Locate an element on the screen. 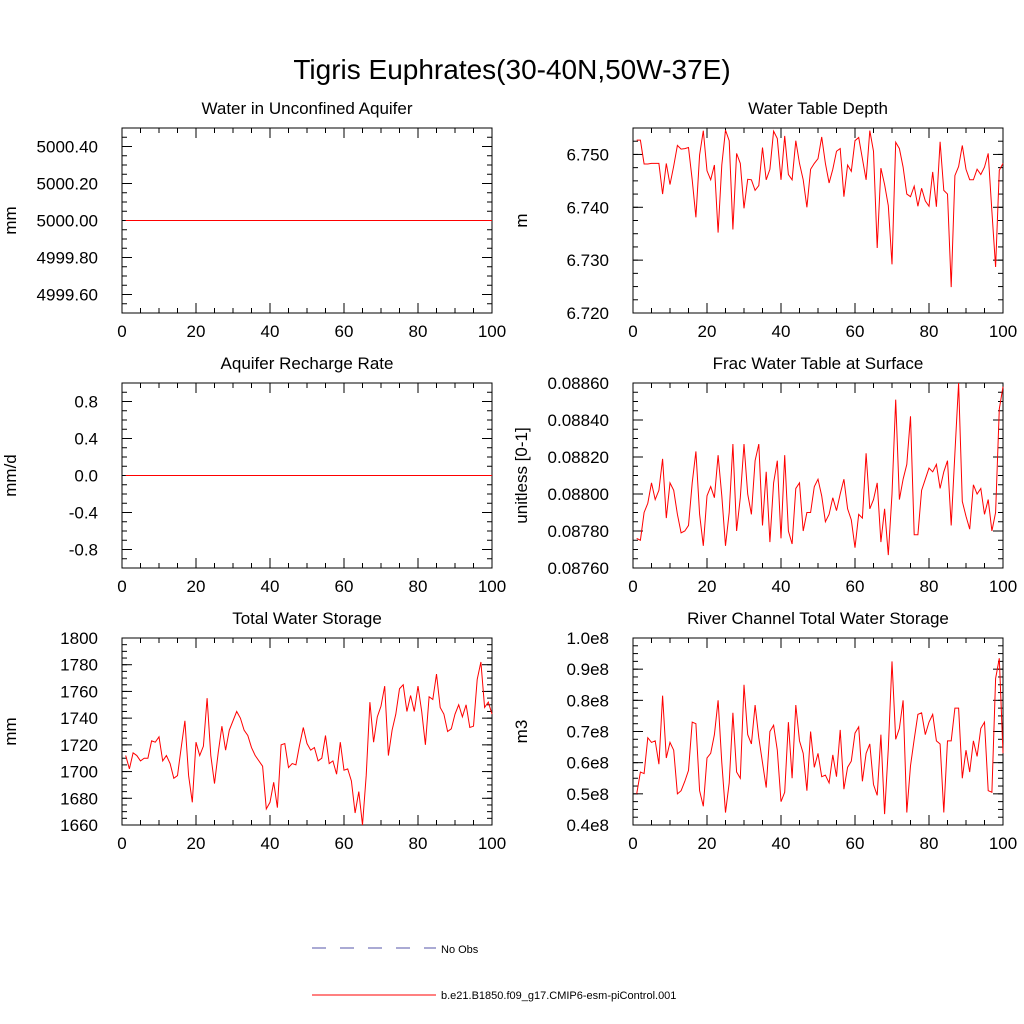 This screenshot has width=1024, height=1024. y-tick-label: 6.740 is located at coordinates (587, 207).